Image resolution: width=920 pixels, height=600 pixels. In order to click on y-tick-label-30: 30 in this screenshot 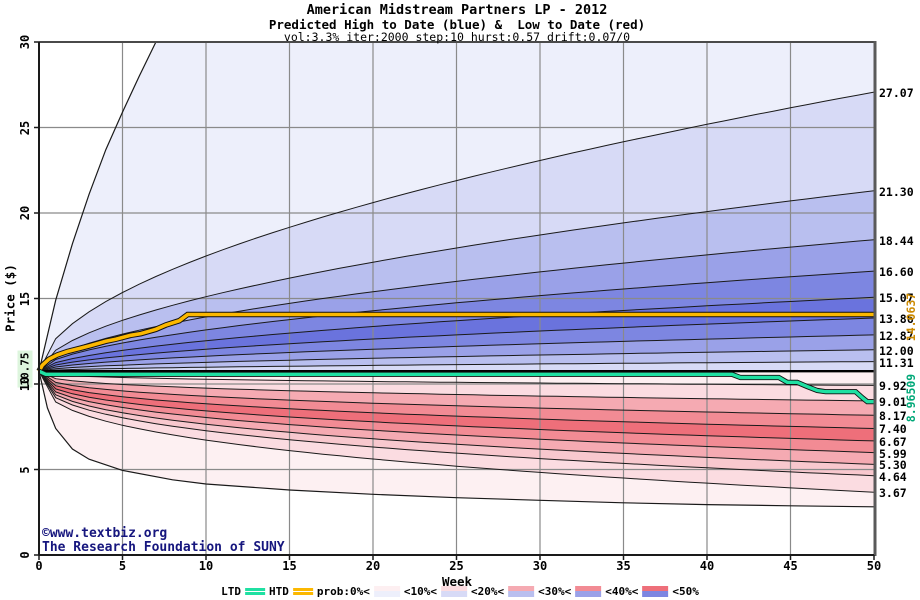, I will do `click(25, 42)`.